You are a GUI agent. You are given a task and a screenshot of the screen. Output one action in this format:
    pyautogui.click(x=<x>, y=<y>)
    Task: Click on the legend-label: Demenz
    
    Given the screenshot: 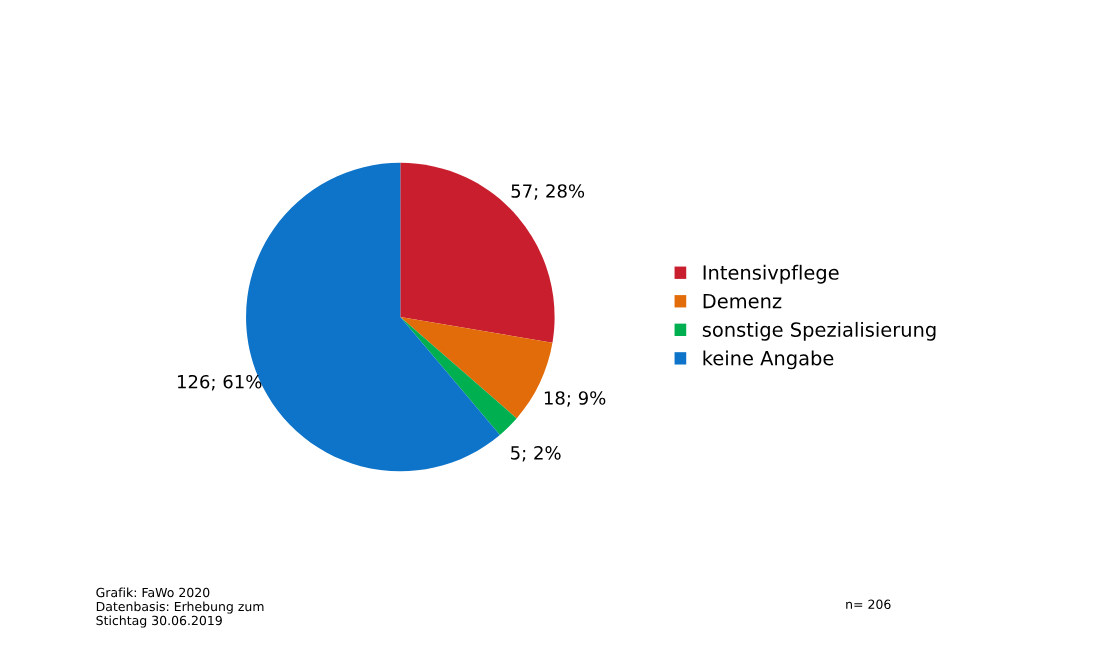 What is the action you would take?
    pyautogui.click(x=742, y=301)
    